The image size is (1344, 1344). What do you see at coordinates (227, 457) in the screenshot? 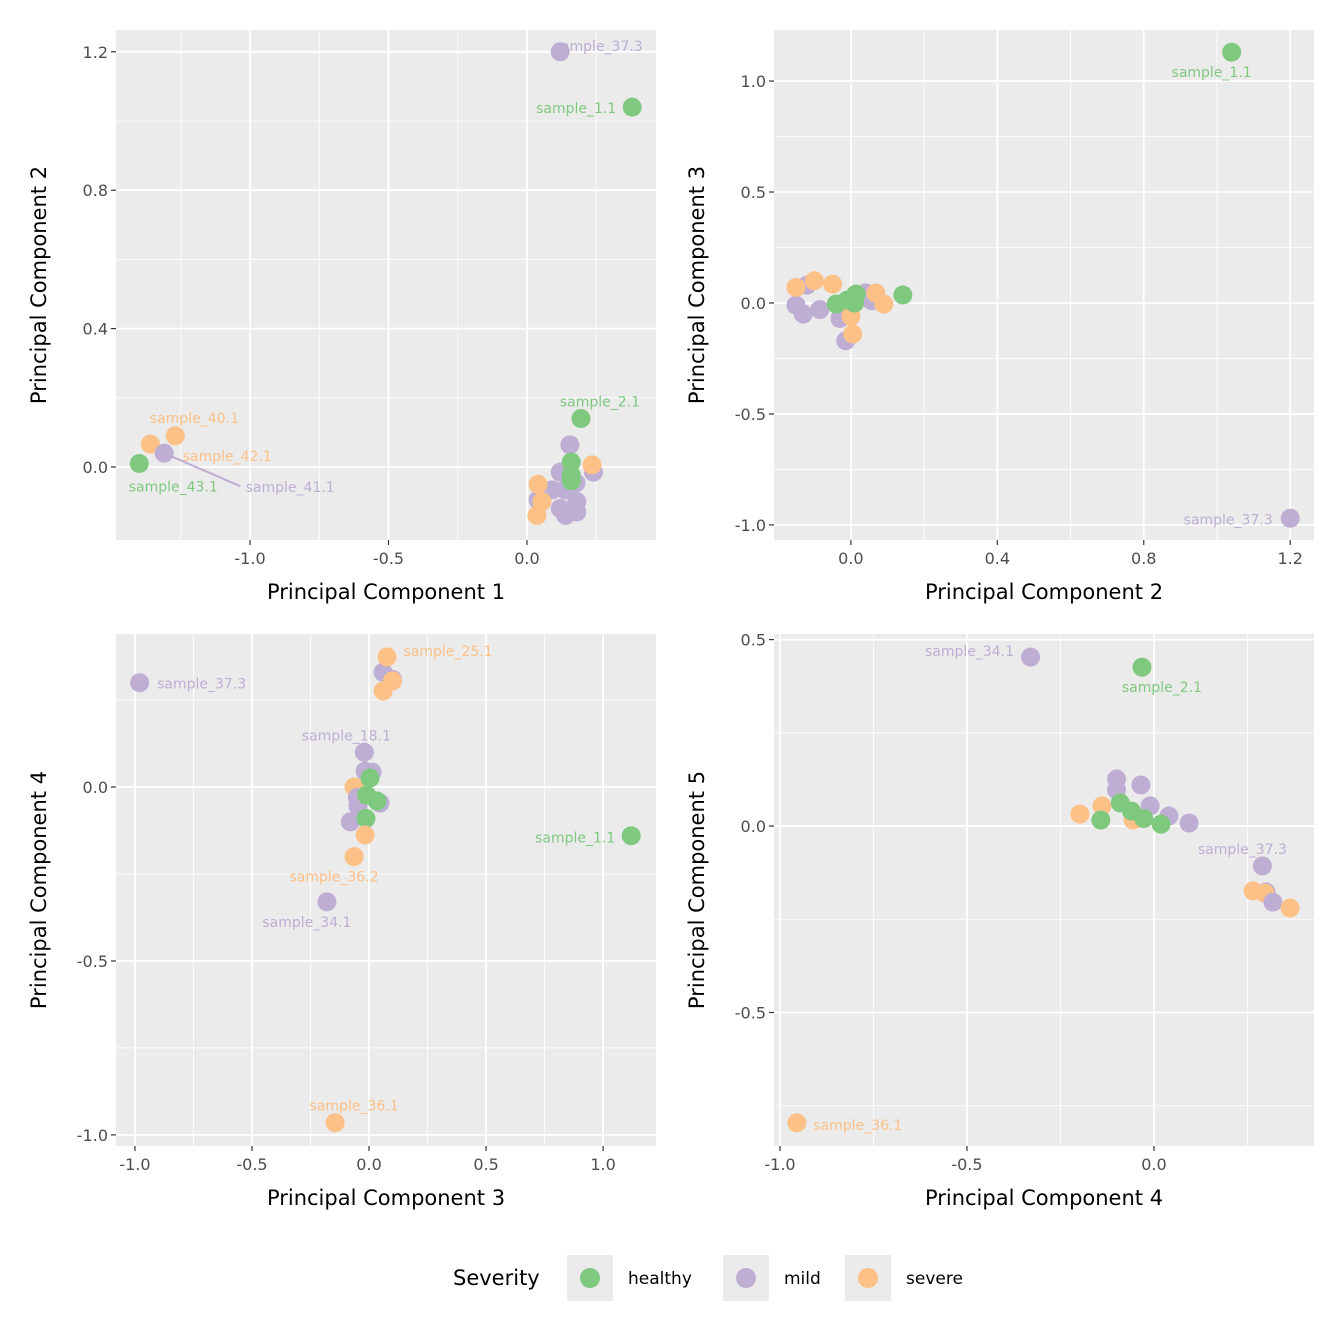
I see `point-label: sample_42.1` at bounding box center [227, 457].